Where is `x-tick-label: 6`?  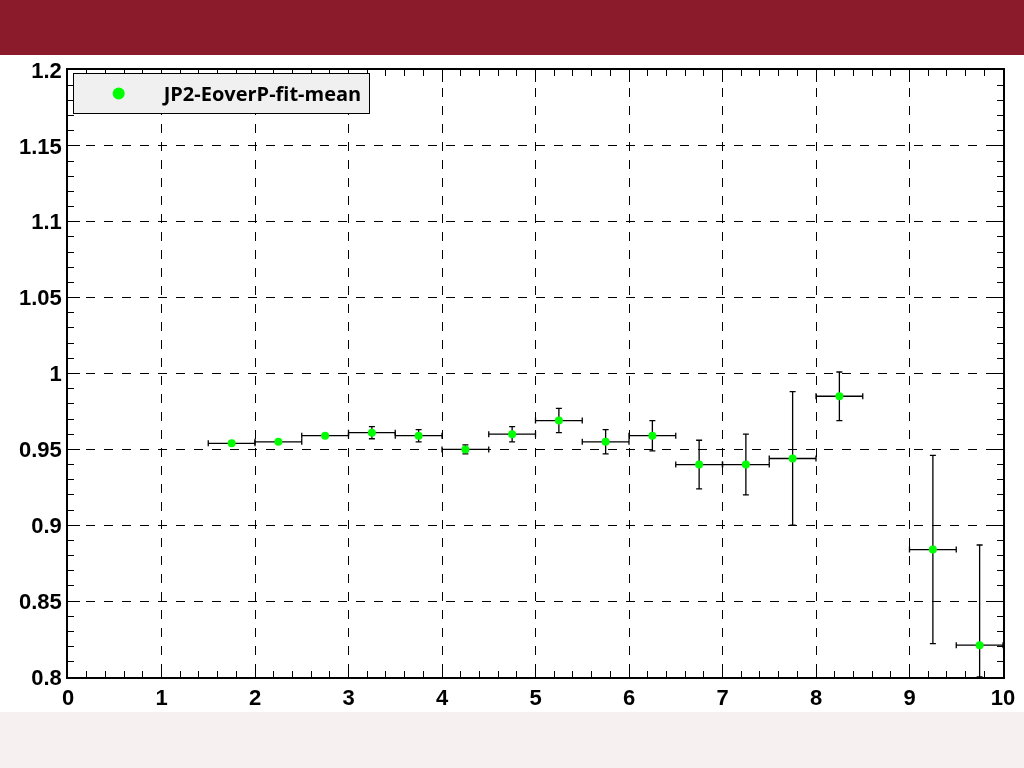
x-tick-label: 6 is located at coordinates (629, 698).